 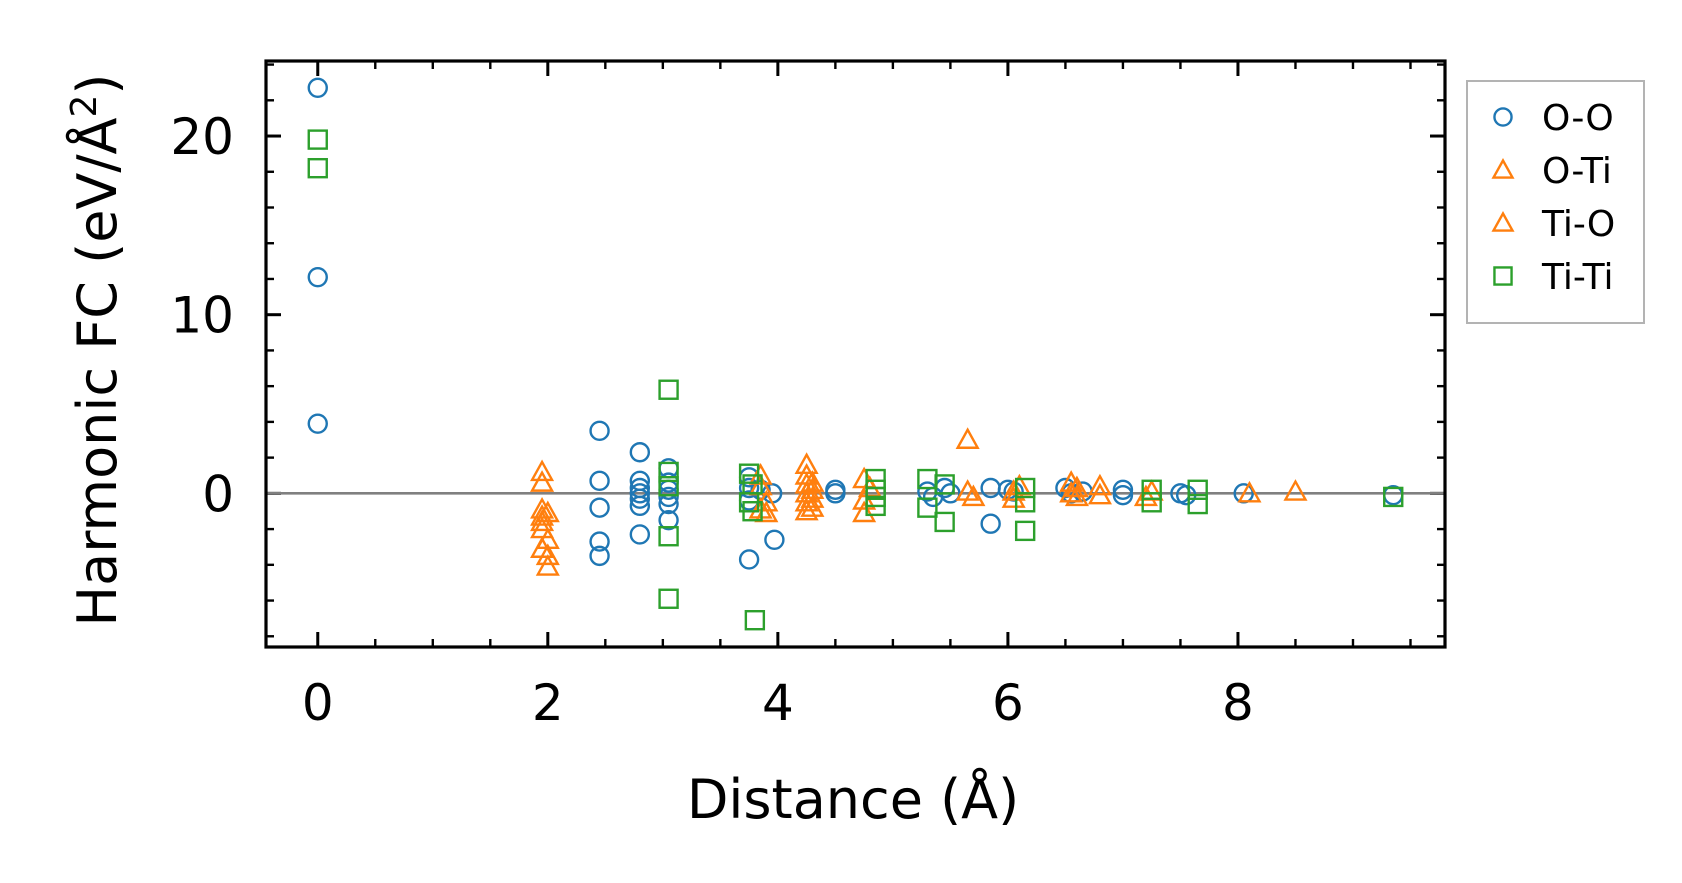 What do you see at coordinates (847, 511) in the screenshot?
I see `series-ti-o` at bounding box center [847, 511].